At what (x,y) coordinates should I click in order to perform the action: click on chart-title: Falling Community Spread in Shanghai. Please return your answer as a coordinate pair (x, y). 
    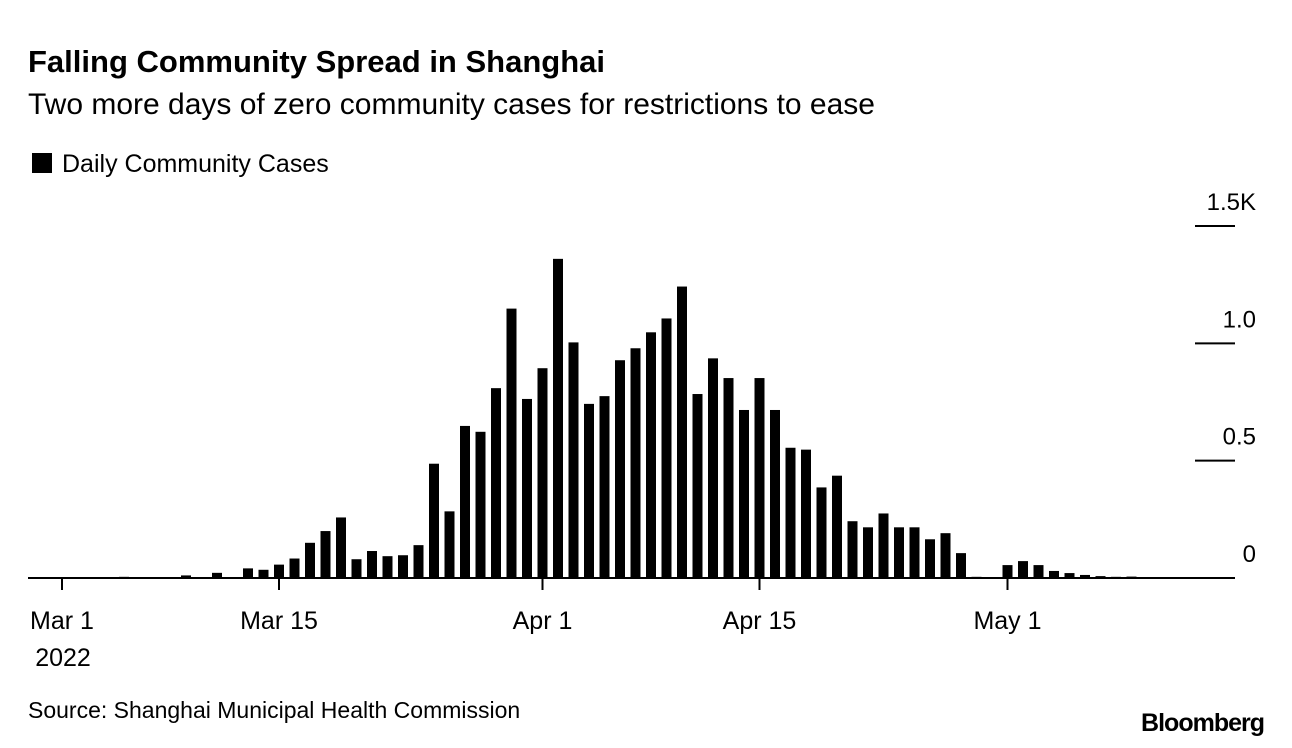
    Looking at the image, I should click on (316, 61).